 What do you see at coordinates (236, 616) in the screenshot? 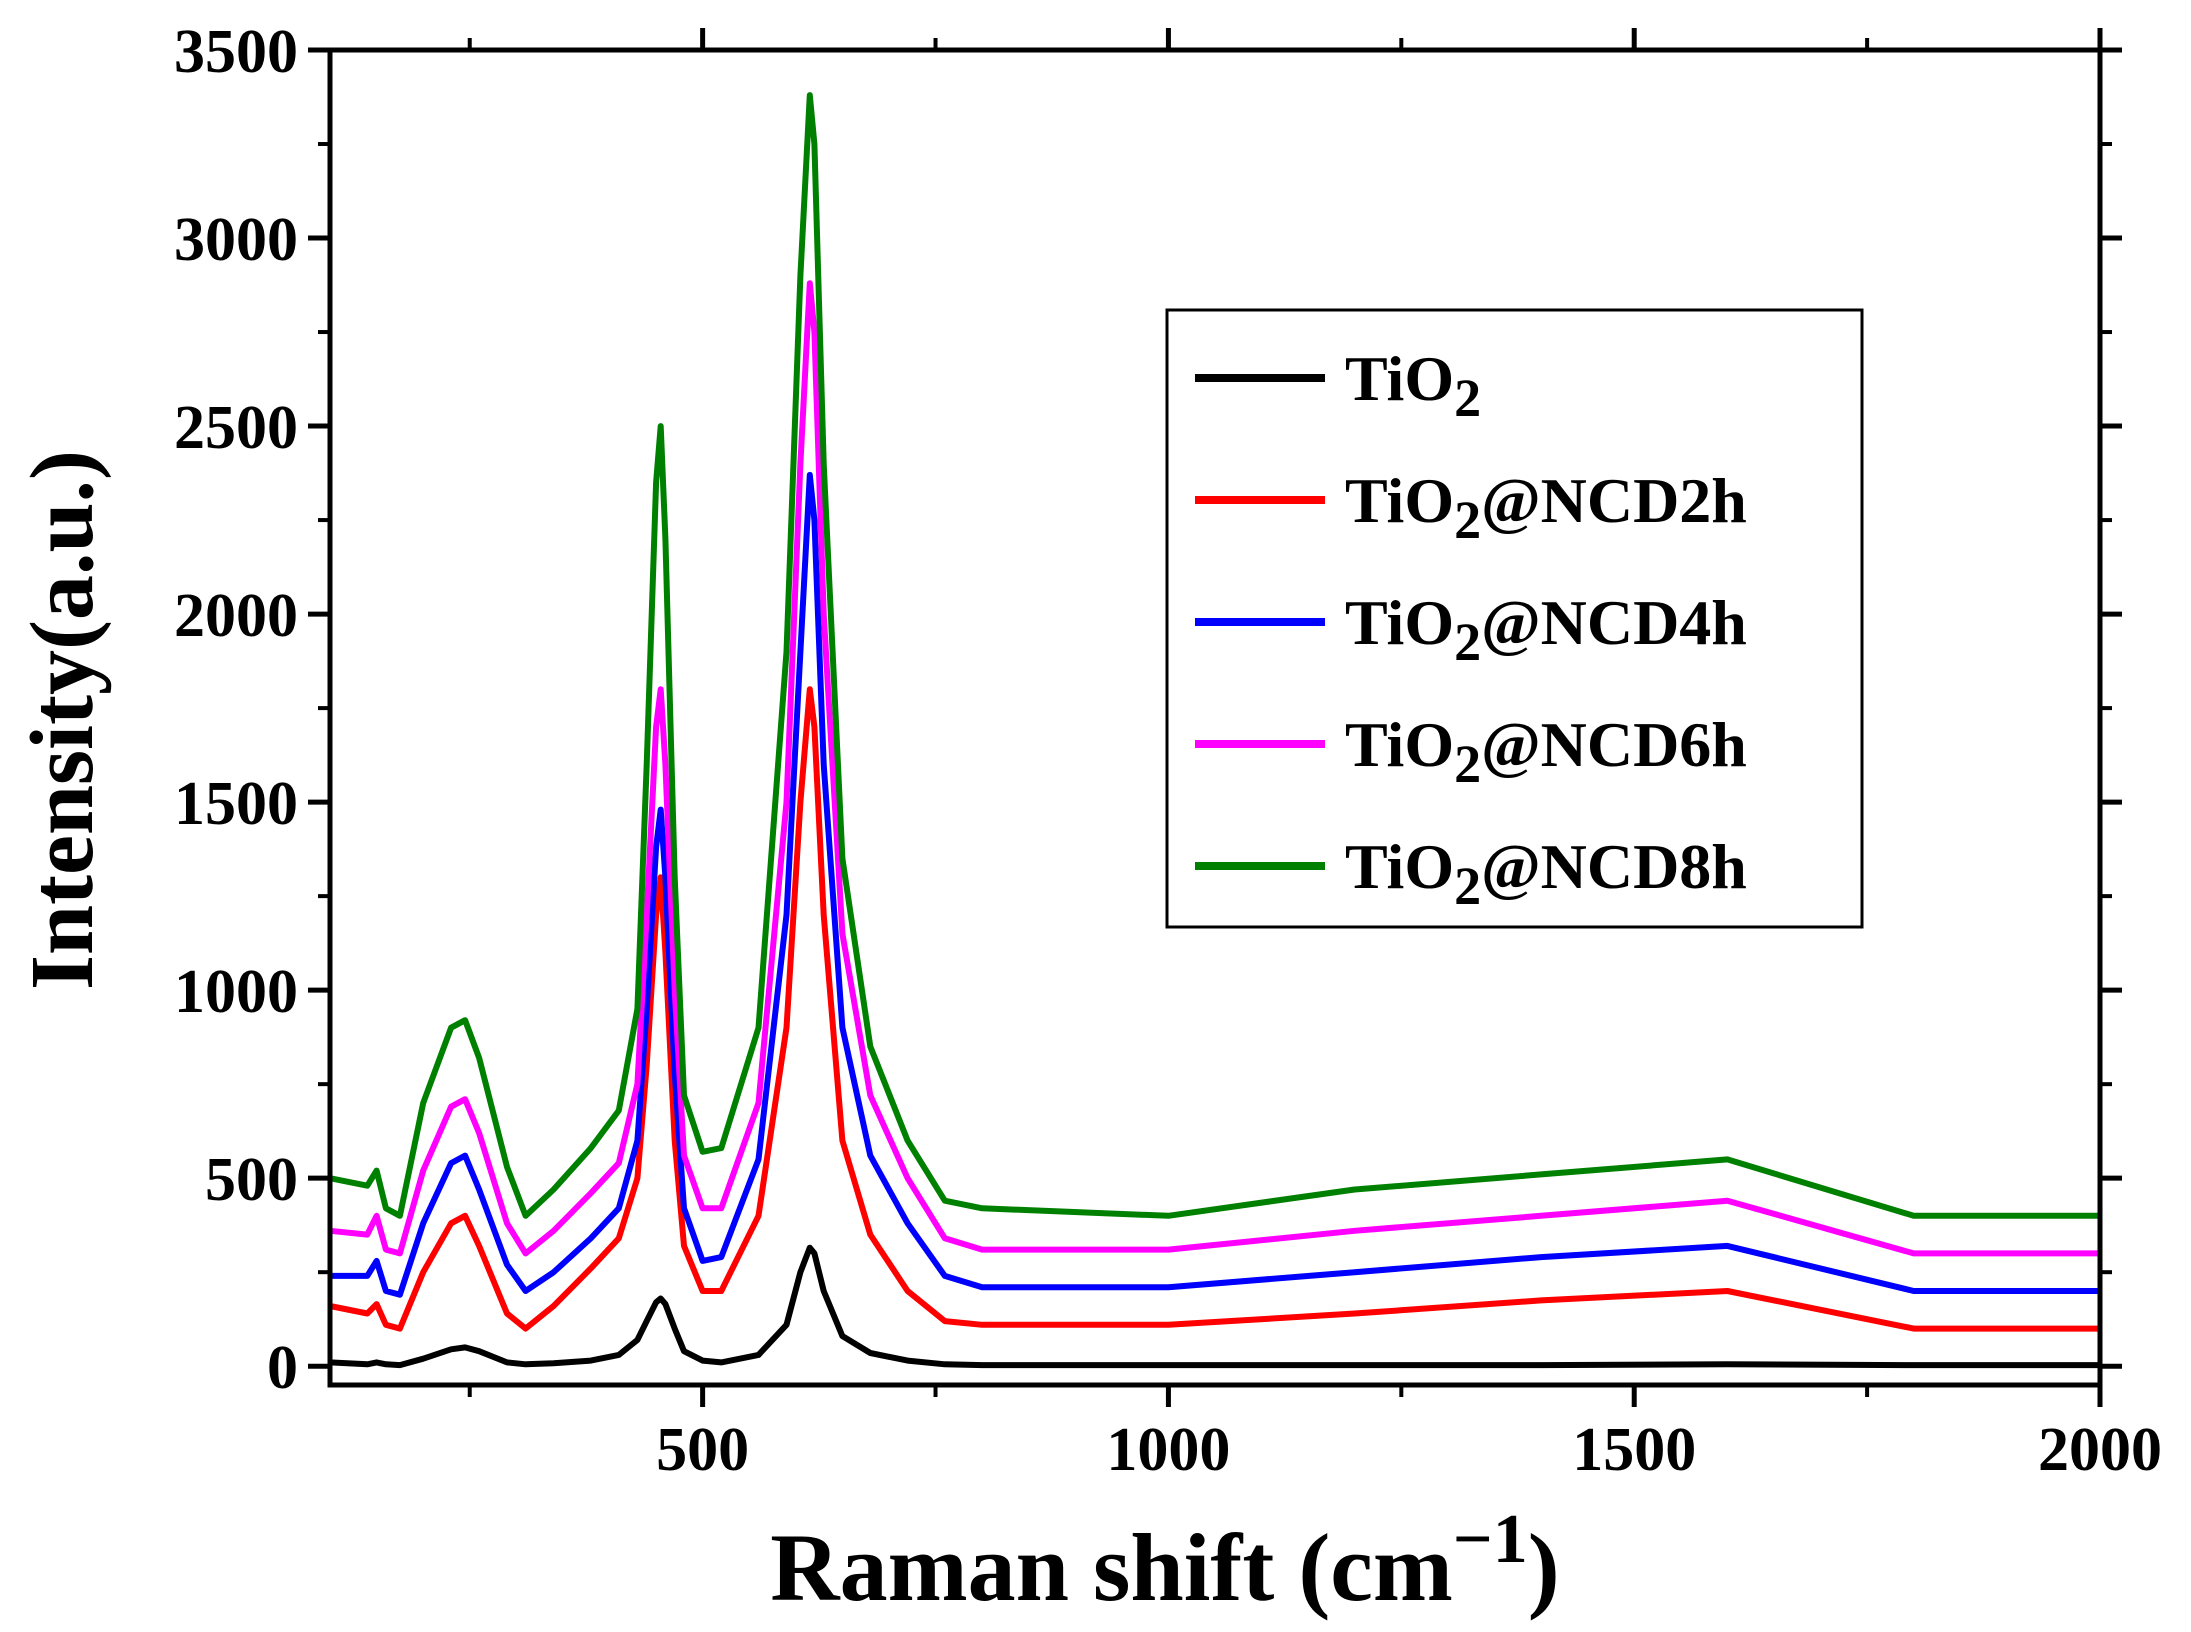
I see `y-tick-label: 2000` at bounding box center [236, 616].